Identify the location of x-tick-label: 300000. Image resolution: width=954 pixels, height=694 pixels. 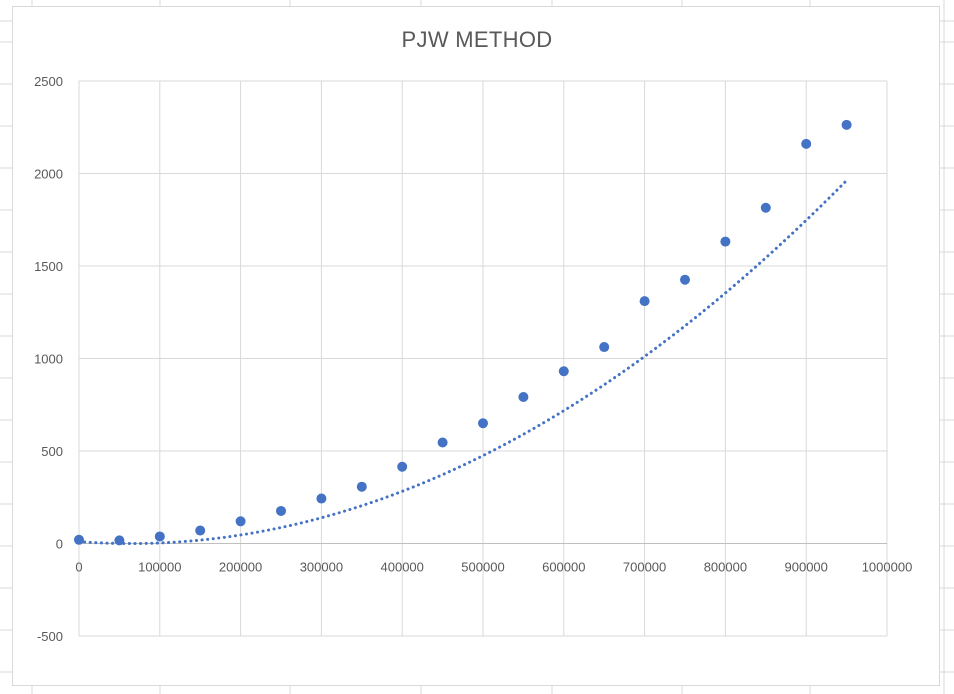
(321, 567).